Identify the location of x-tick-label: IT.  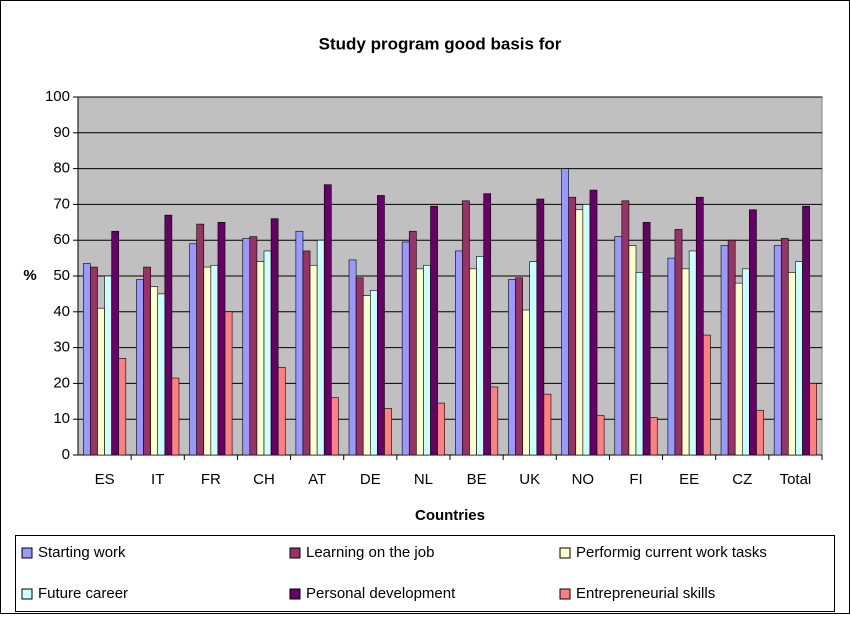
(157, 479).